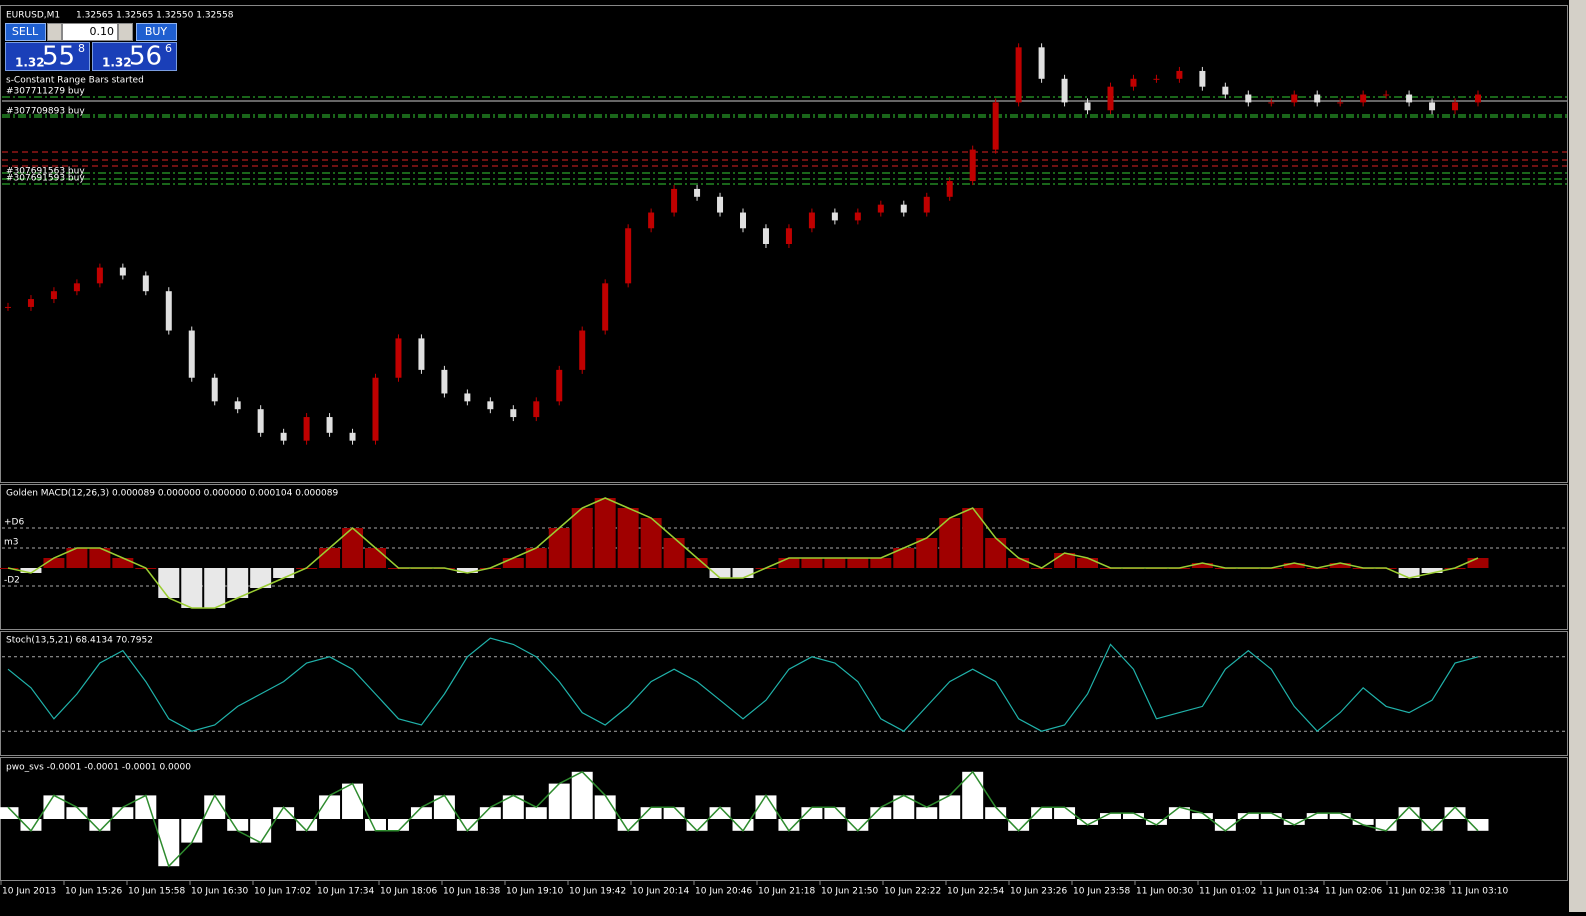  Describe the element at coordinates (54, 32) in the screenshot. I see `lot-down` at that location.